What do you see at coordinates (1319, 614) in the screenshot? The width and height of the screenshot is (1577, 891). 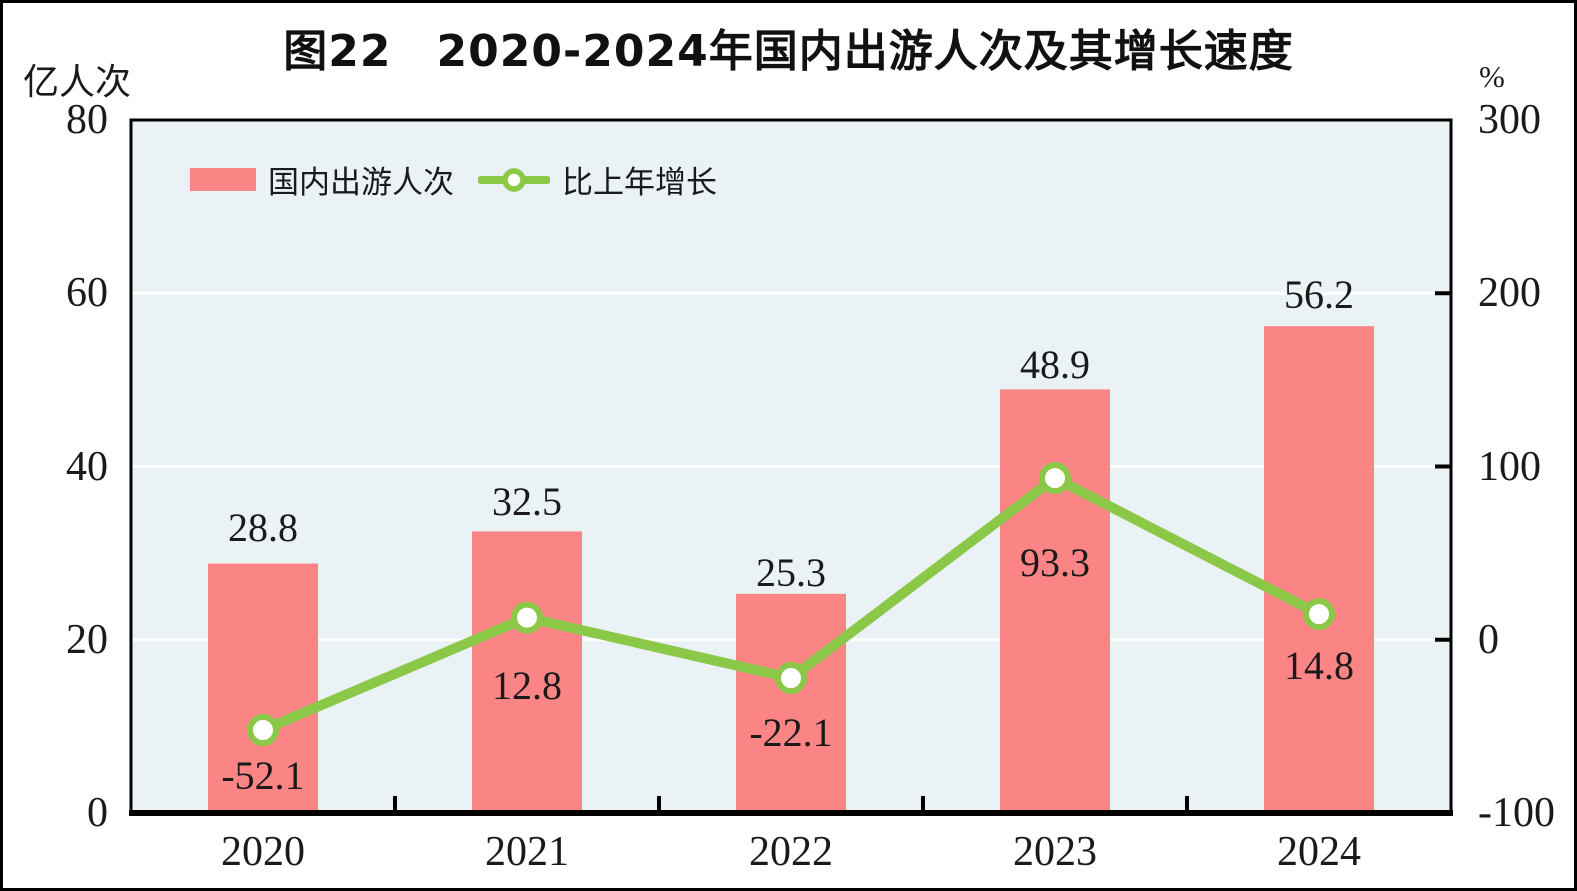 I see `line-point-marker-2024` at bounding box center [1319, 614].